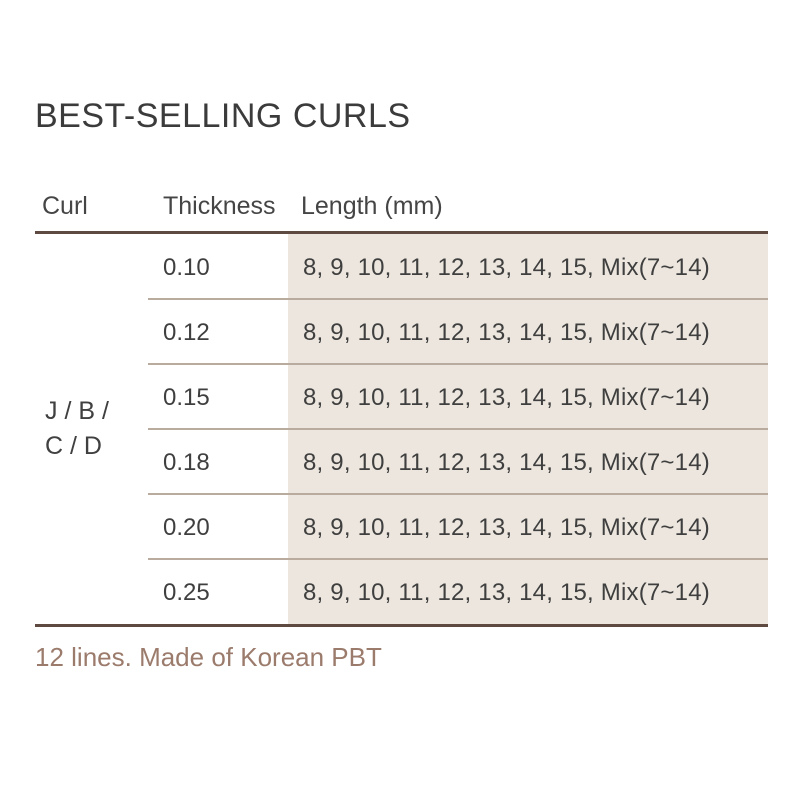  I want to click on thickness-value: 0.25, so click(186, 592).